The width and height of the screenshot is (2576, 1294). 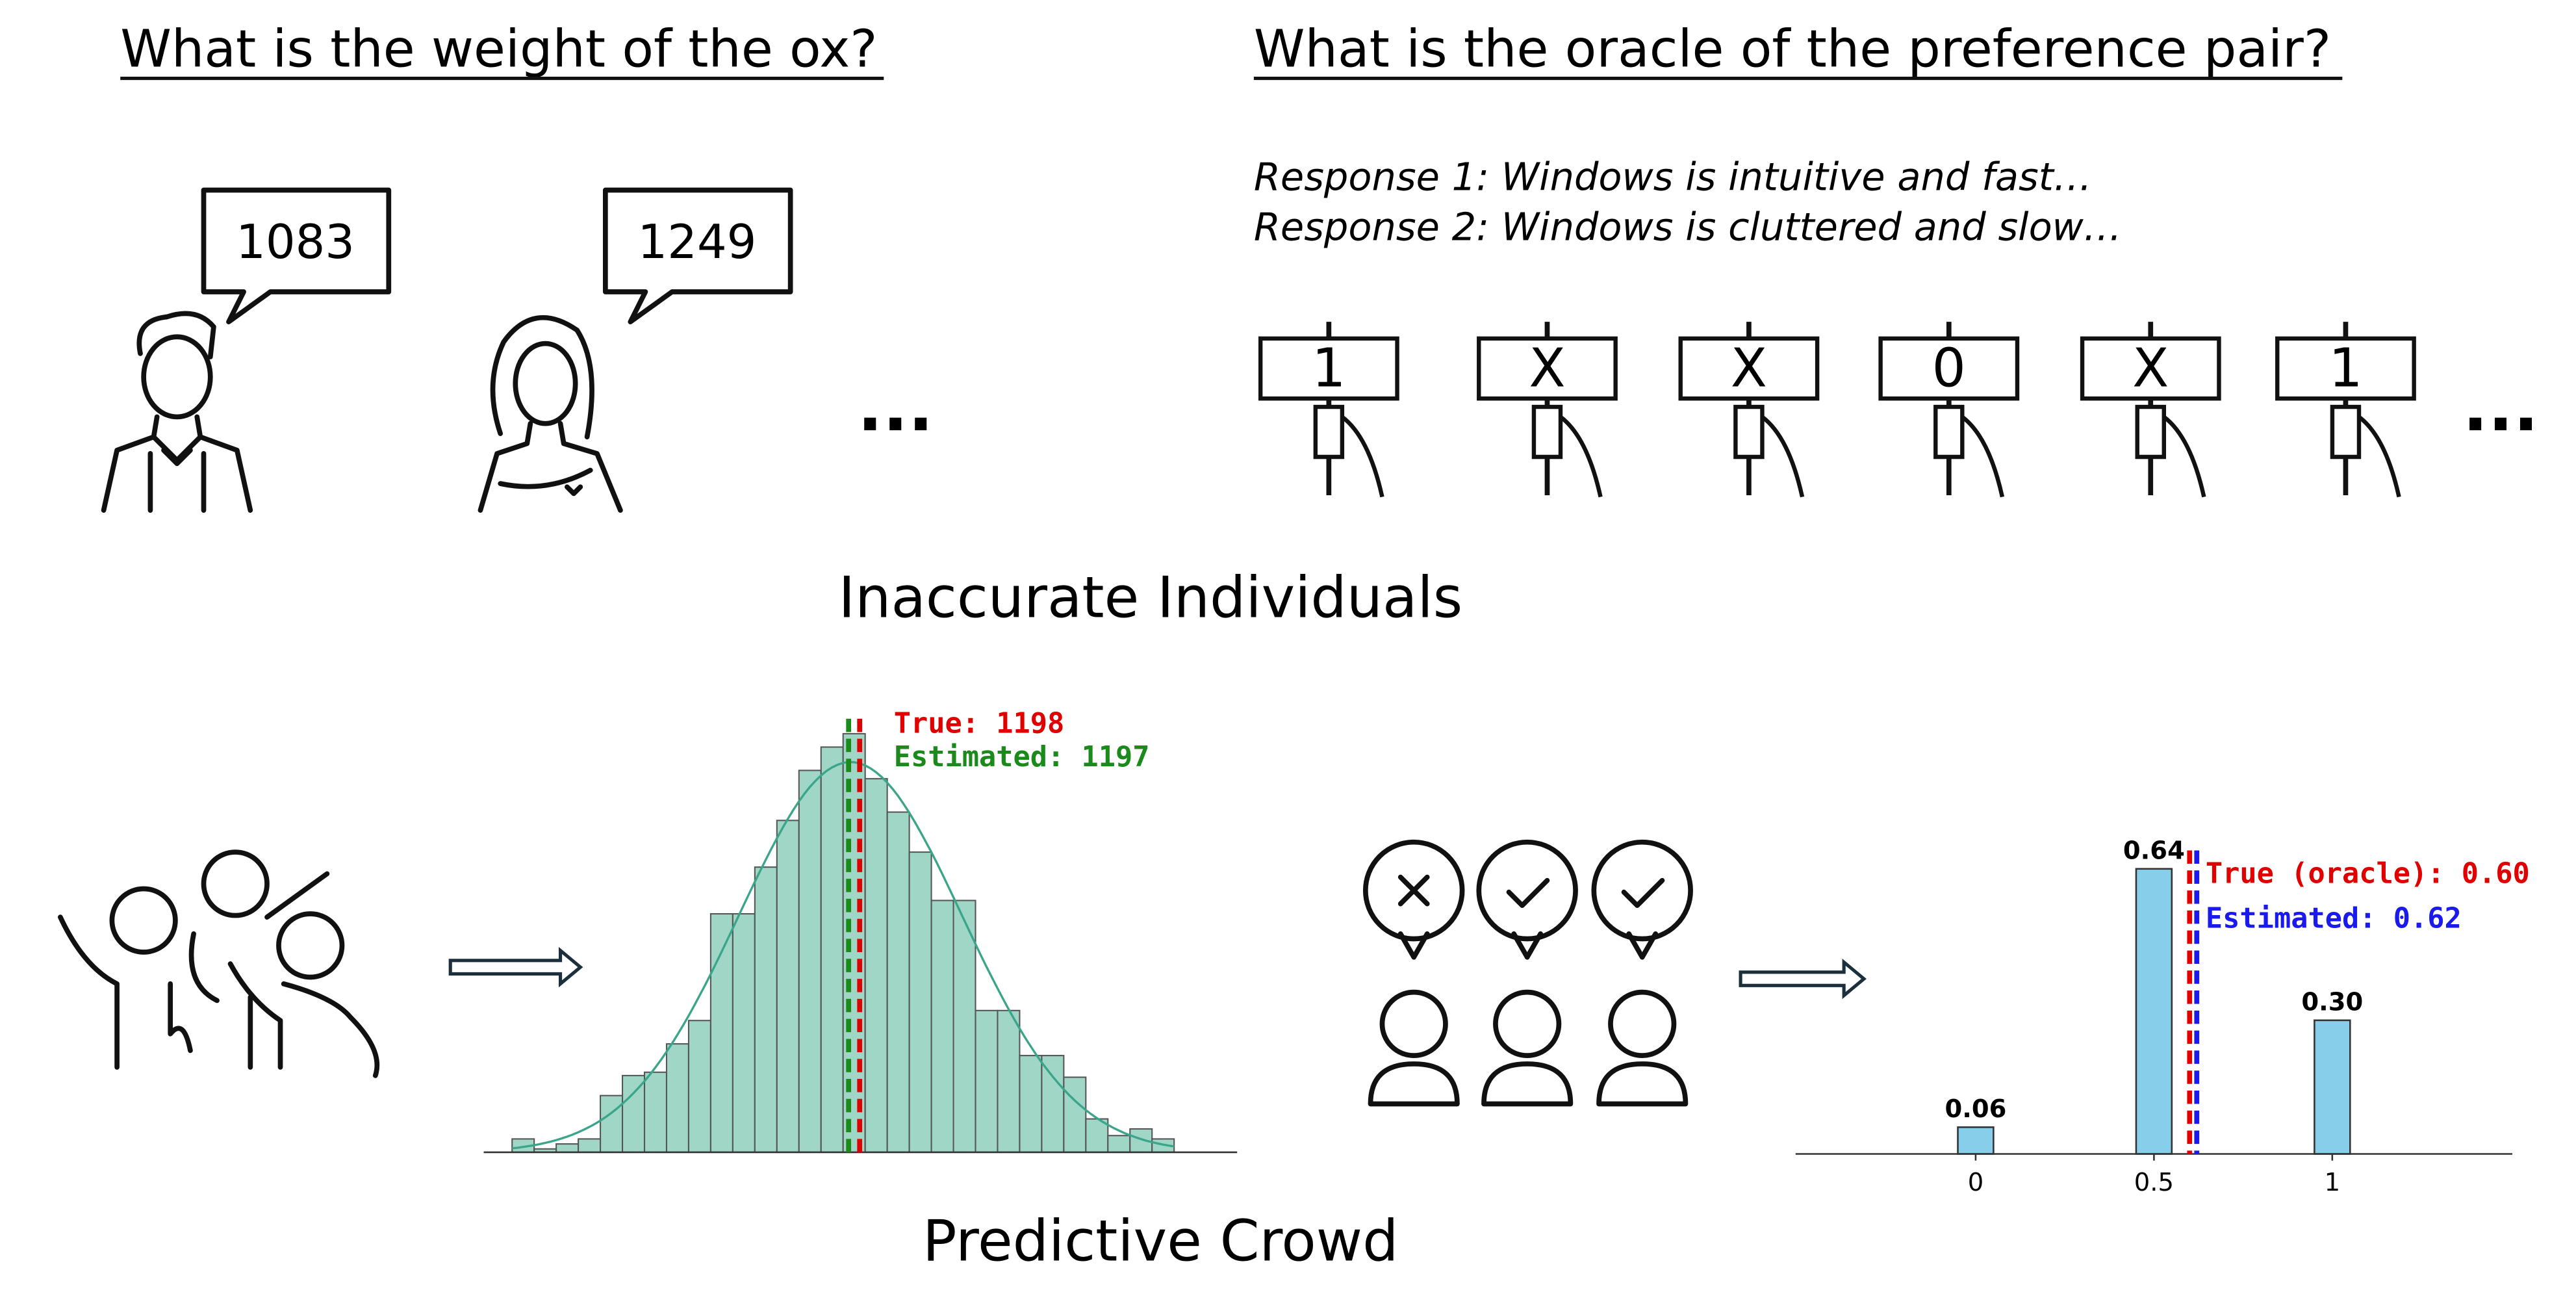 What do you see at coordinates (218, 963) in the screenshot?
I see `crowd-icon` at bounding box center [218, 963].